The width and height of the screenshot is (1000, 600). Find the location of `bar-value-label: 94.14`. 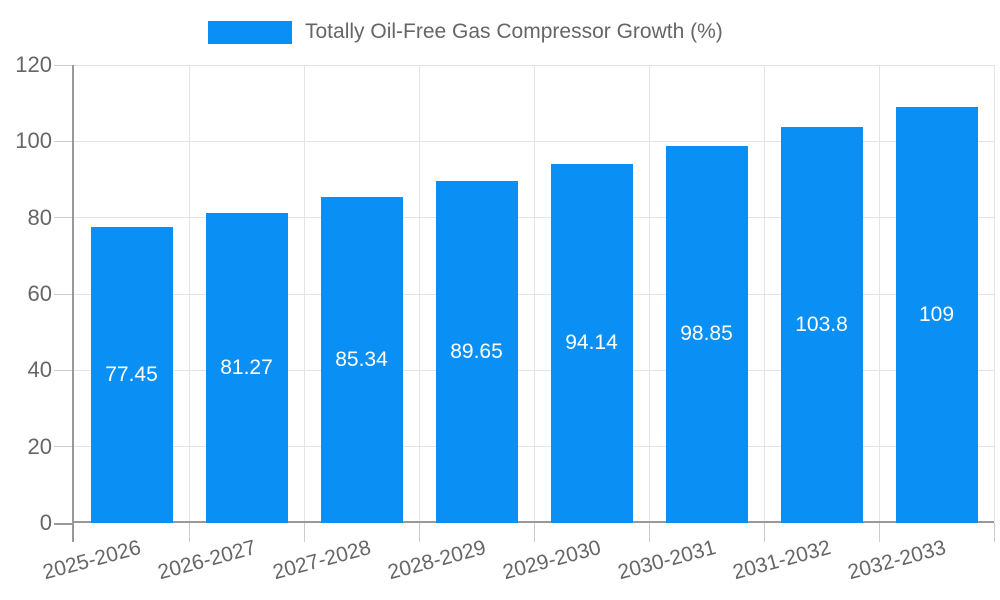

bar-value-label: 94.14 is located at coordinates (591, 343).